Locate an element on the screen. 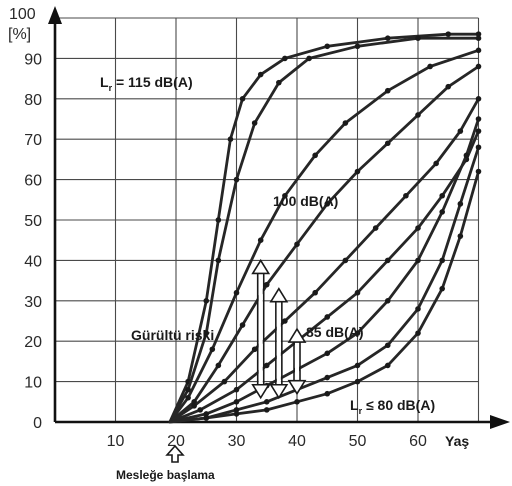  annotation-100db: 100 dB(A) is located at coordinates (305, 201).